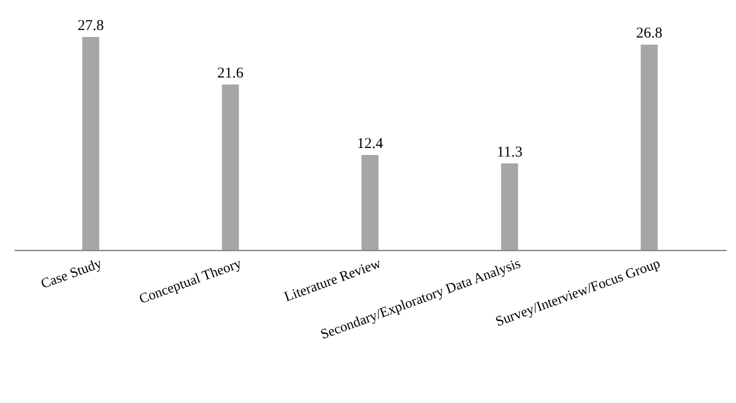 The image size is (736, 403). I want to click on x-tick-label: Case Study, so click(71, 274).